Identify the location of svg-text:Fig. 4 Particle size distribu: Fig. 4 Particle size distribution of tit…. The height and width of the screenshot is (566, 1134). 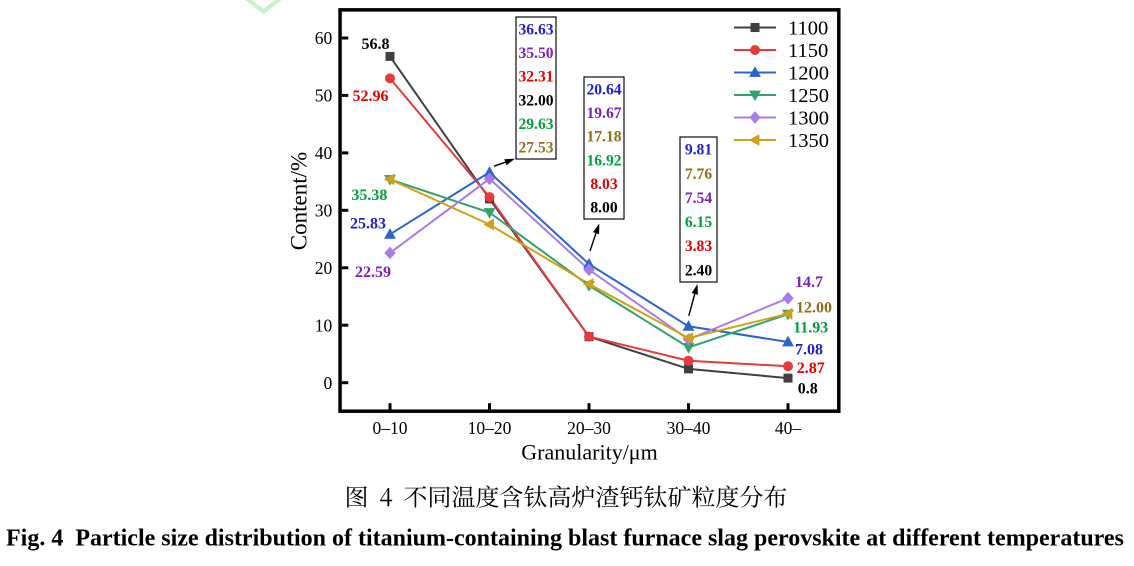
(565, 539).